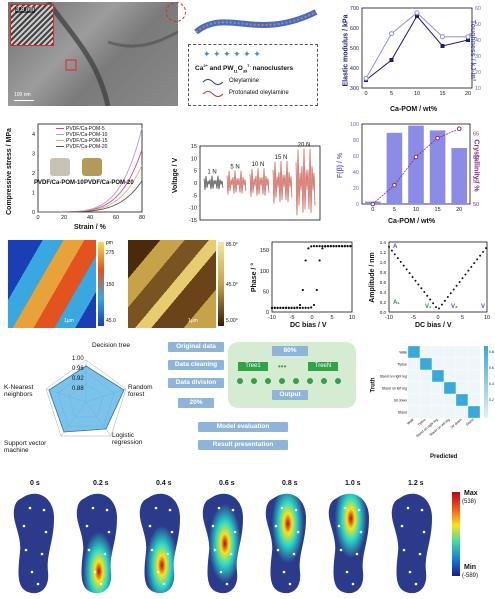 This screenshot has width=495, height=599. I want to click on confusion-col-label: Sit down, so click(456, 424).